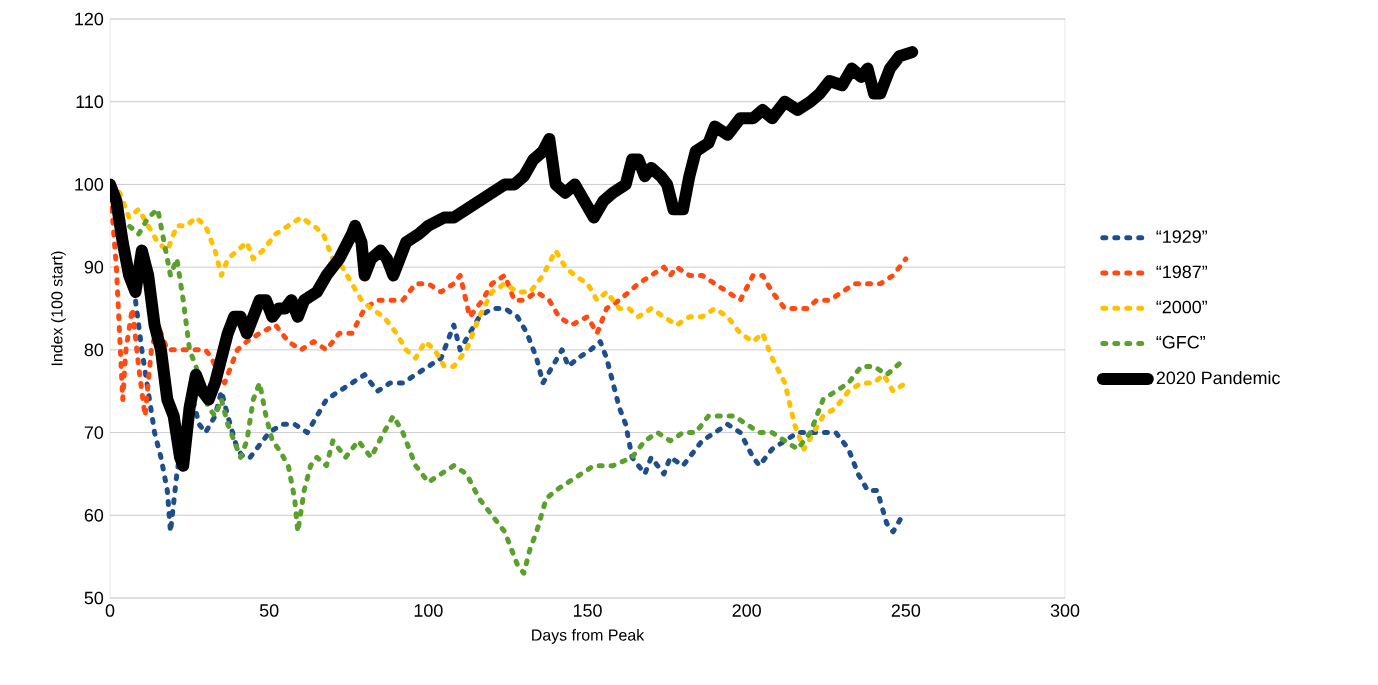 The height and width of the screenshot is (685, 1378). I want to click on x-tick-label: 150, so click(587, 610).